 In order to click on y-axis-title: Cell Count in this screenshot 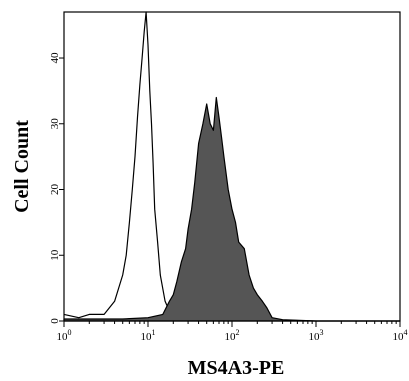, I will do `click(22, 166)`.